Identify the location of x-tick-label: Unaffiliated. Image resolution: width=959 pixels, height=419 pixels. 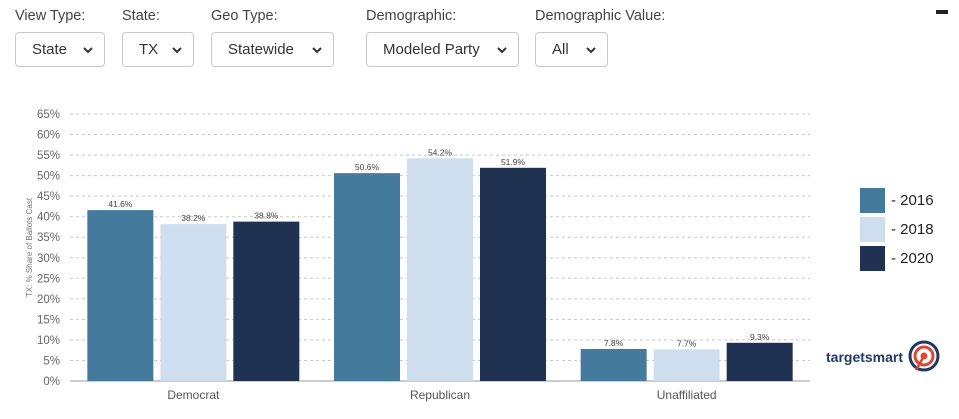
(687, 395).